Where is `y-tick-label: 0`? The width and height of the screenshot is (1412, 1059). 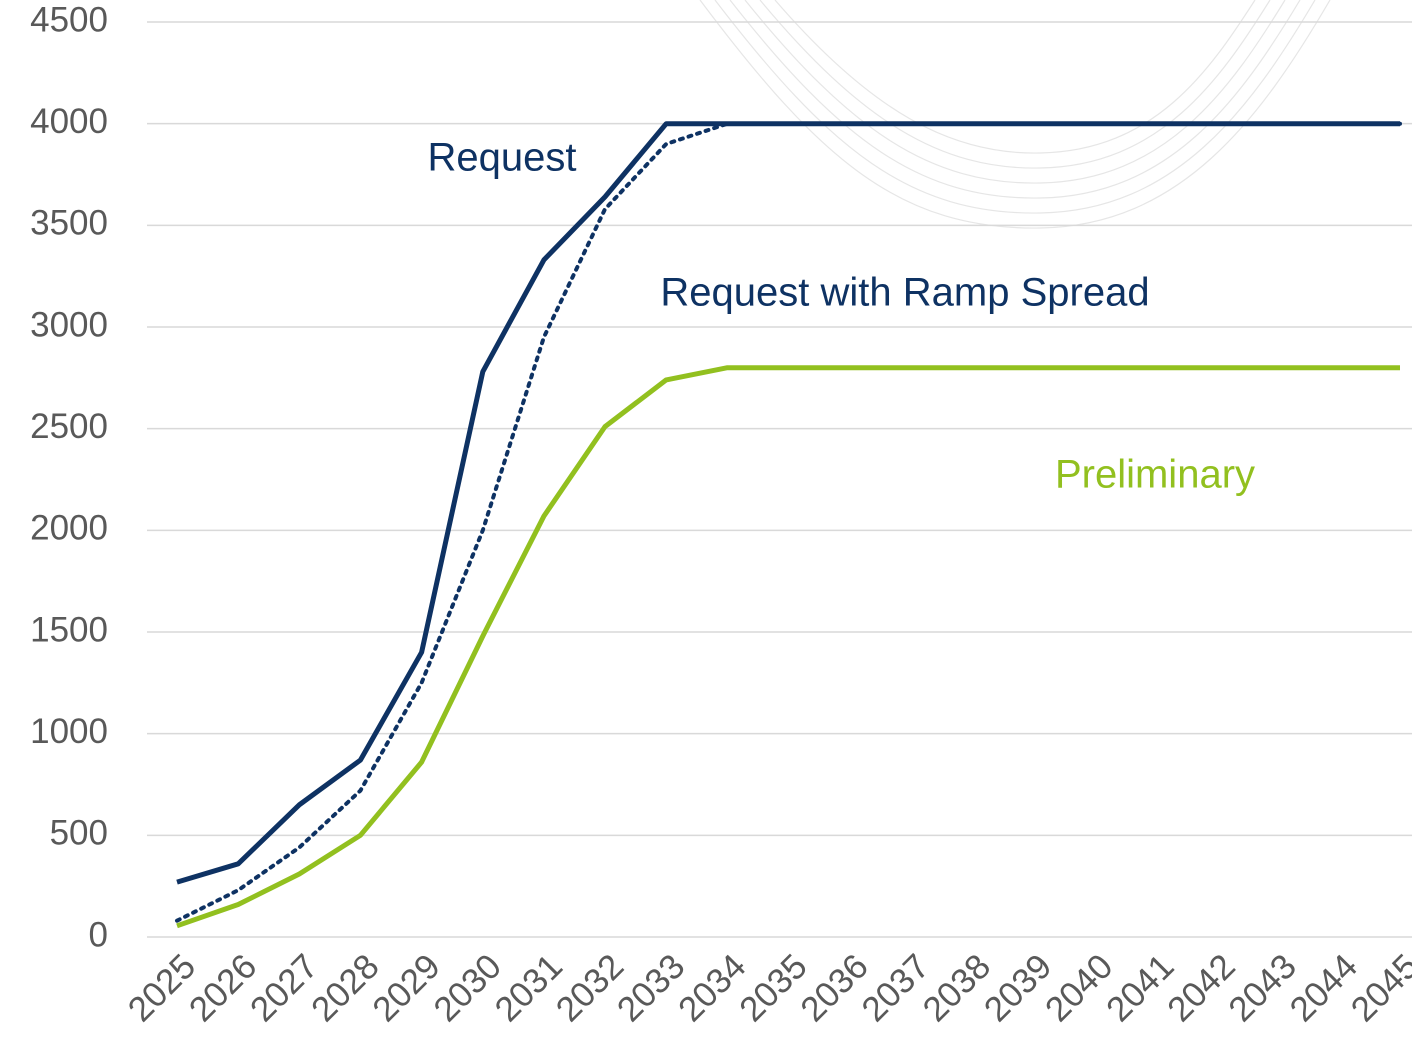 y-tick-label: 0 is located at coordinates (98, 934).